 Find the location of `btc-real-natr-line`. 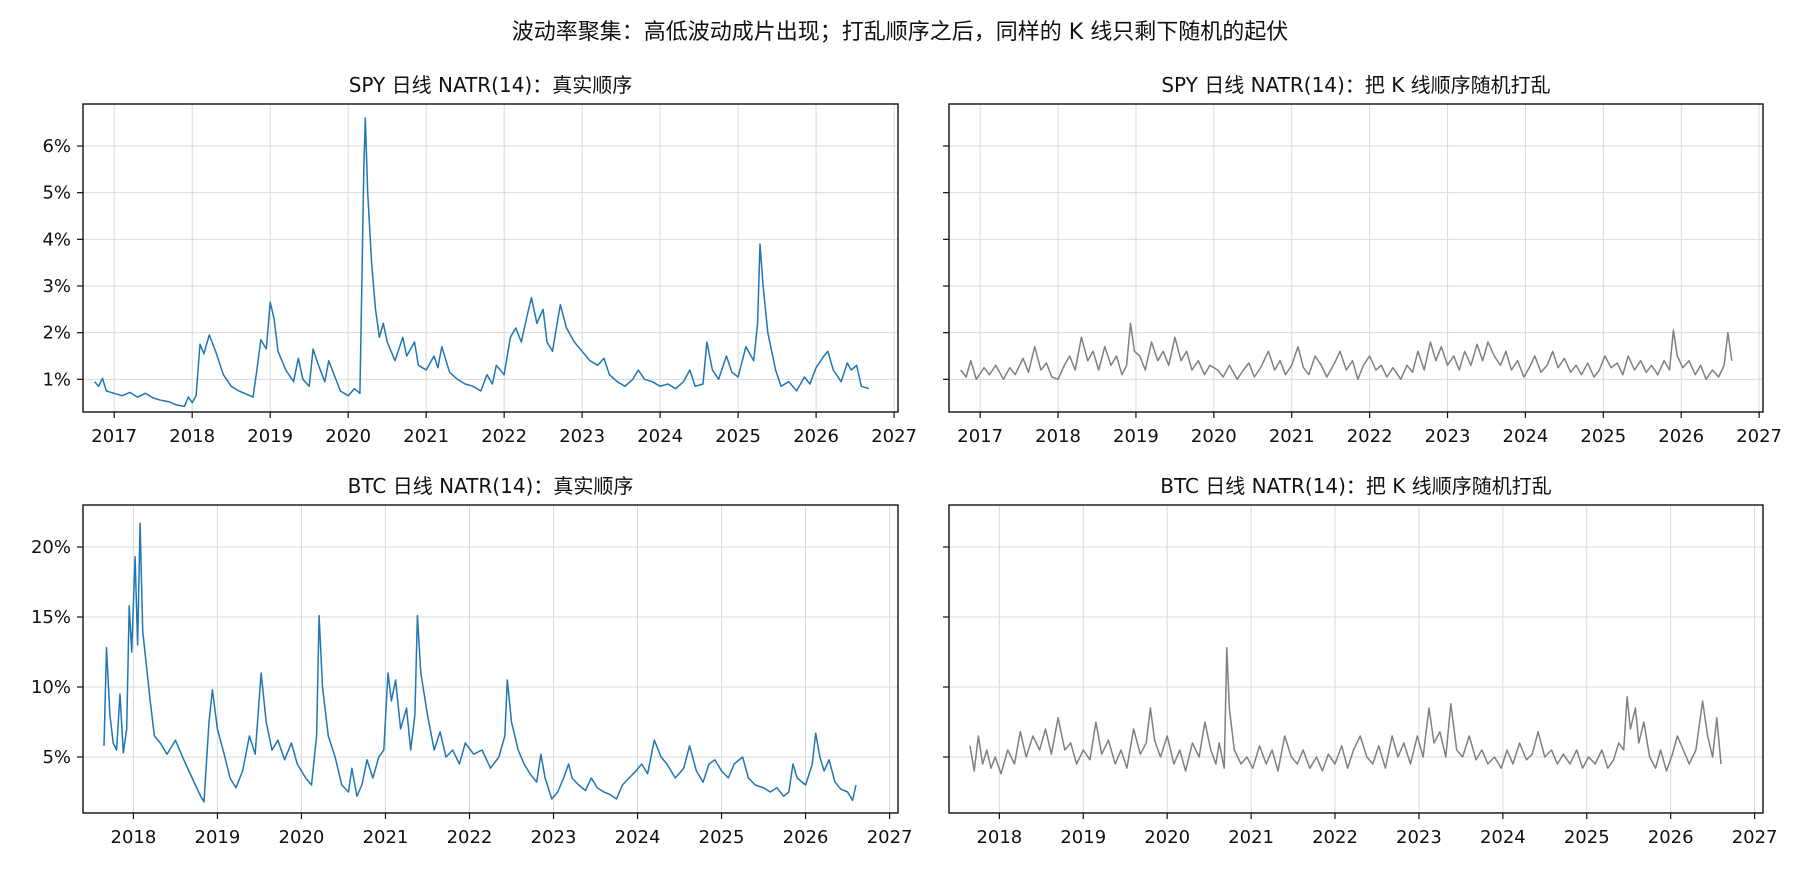

btc-real-natr-line is located at coordinates (480, 662).